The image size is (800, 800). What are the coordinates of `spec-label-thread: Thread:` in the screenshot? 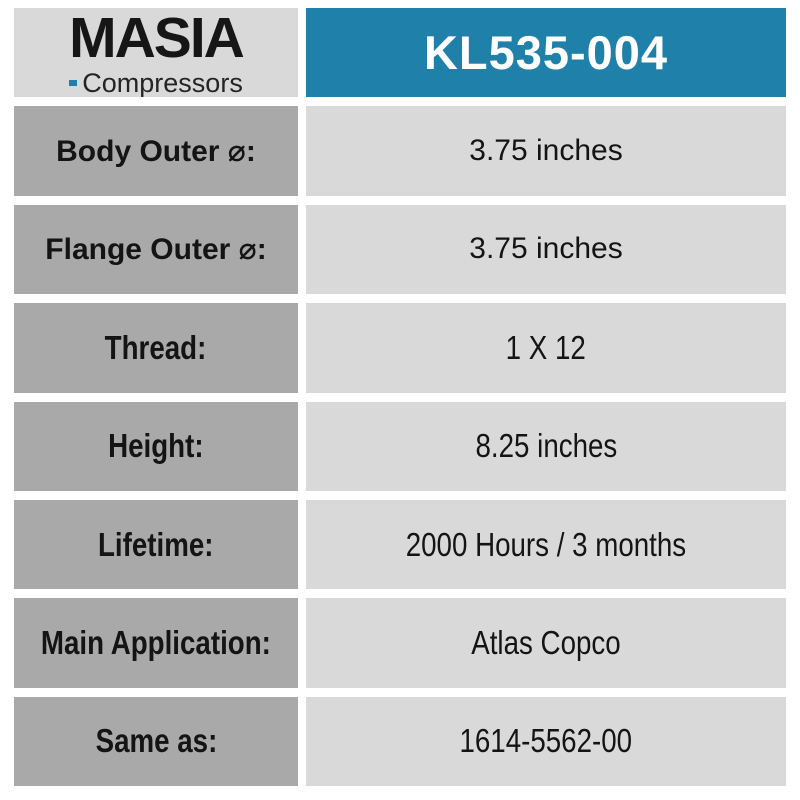 It's located at (156, 348).